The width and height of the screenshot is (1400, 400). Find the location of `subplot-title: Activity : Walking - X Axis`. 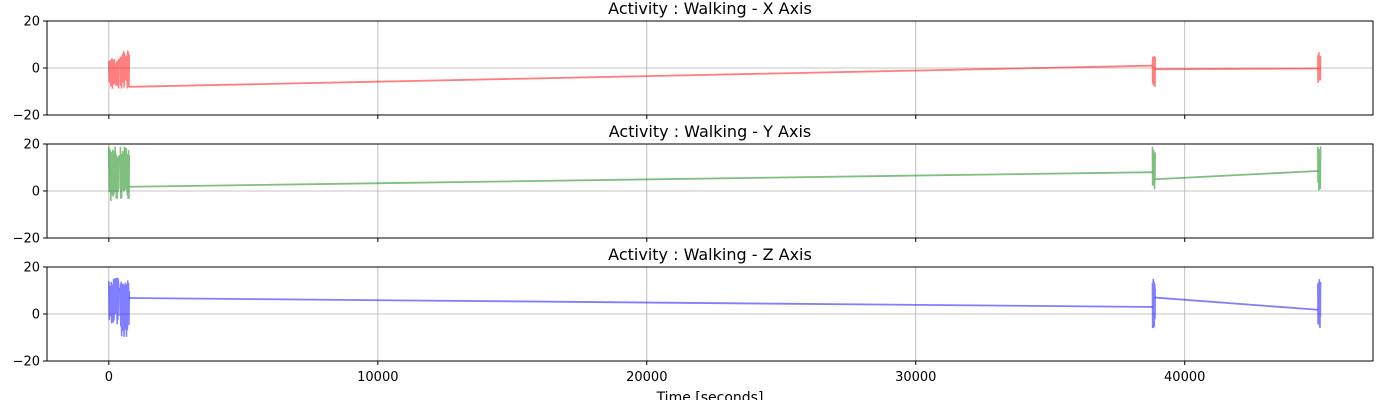

subplot-title: Activity : Walking - X Axis is located at coordinates (710, 9).